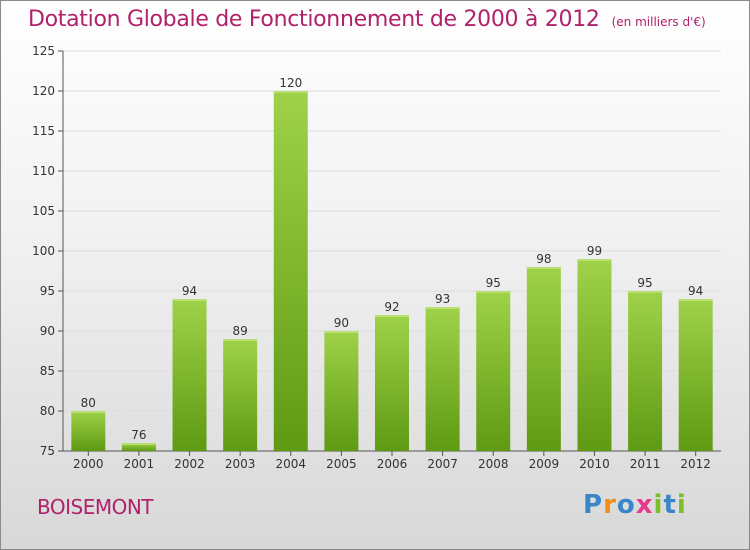  Describe the element at coordinates (47, 371) in the screenshot. I see `y-tick-label: 85` at that location.